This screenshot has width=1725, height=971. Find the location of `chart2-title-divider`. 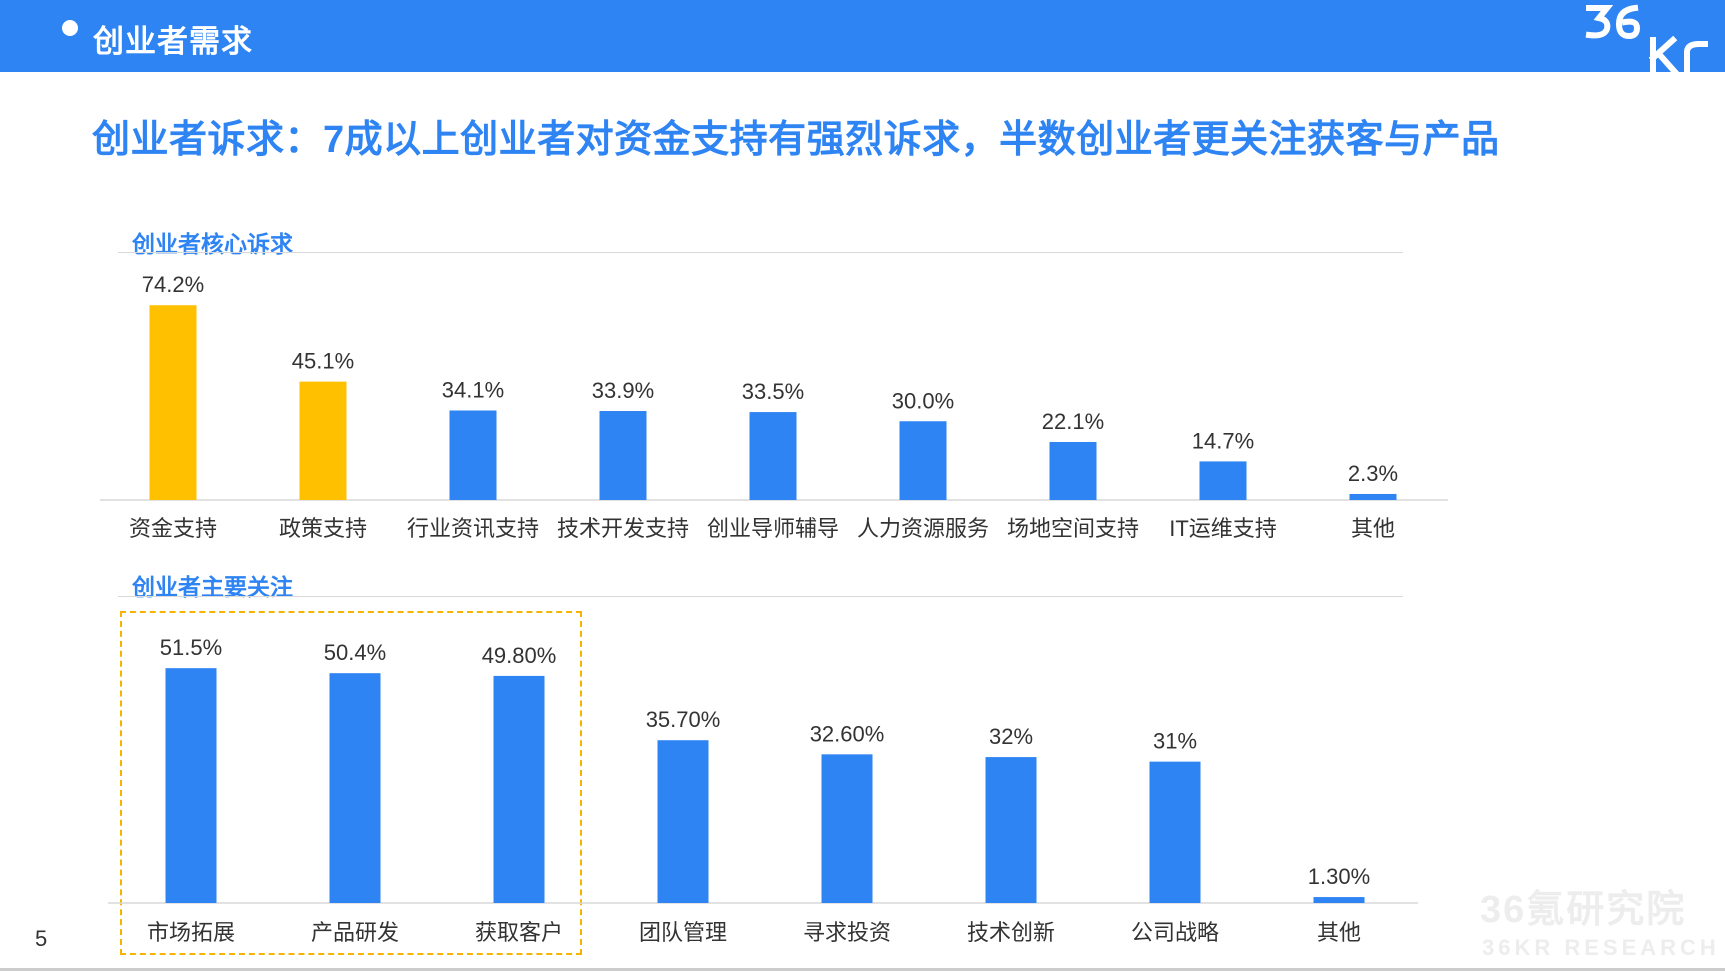

chart2-title-divider is located at coordinates (760, 596).